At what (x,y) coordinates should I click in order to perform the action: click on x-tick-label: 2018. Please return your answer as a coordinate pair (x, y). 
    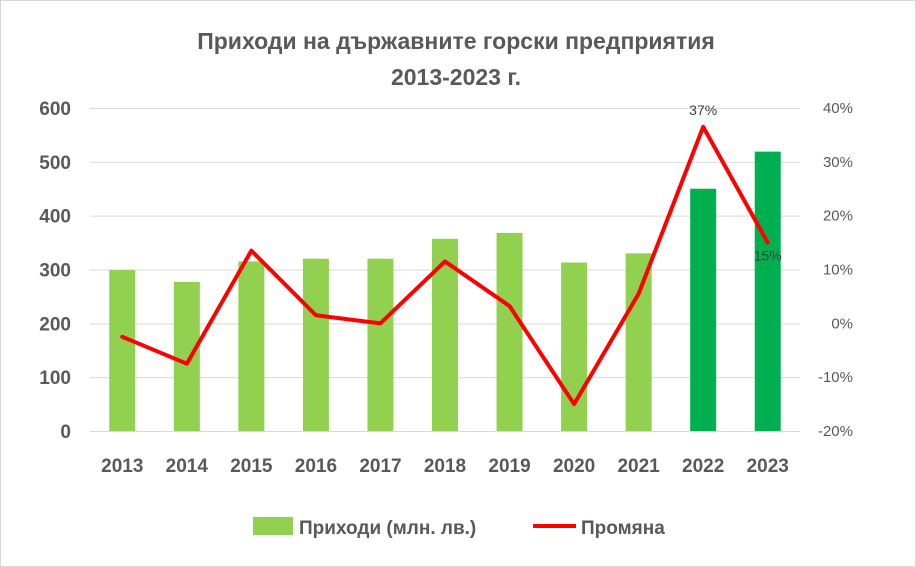
    Looking at the image, I should click on (445, 466).